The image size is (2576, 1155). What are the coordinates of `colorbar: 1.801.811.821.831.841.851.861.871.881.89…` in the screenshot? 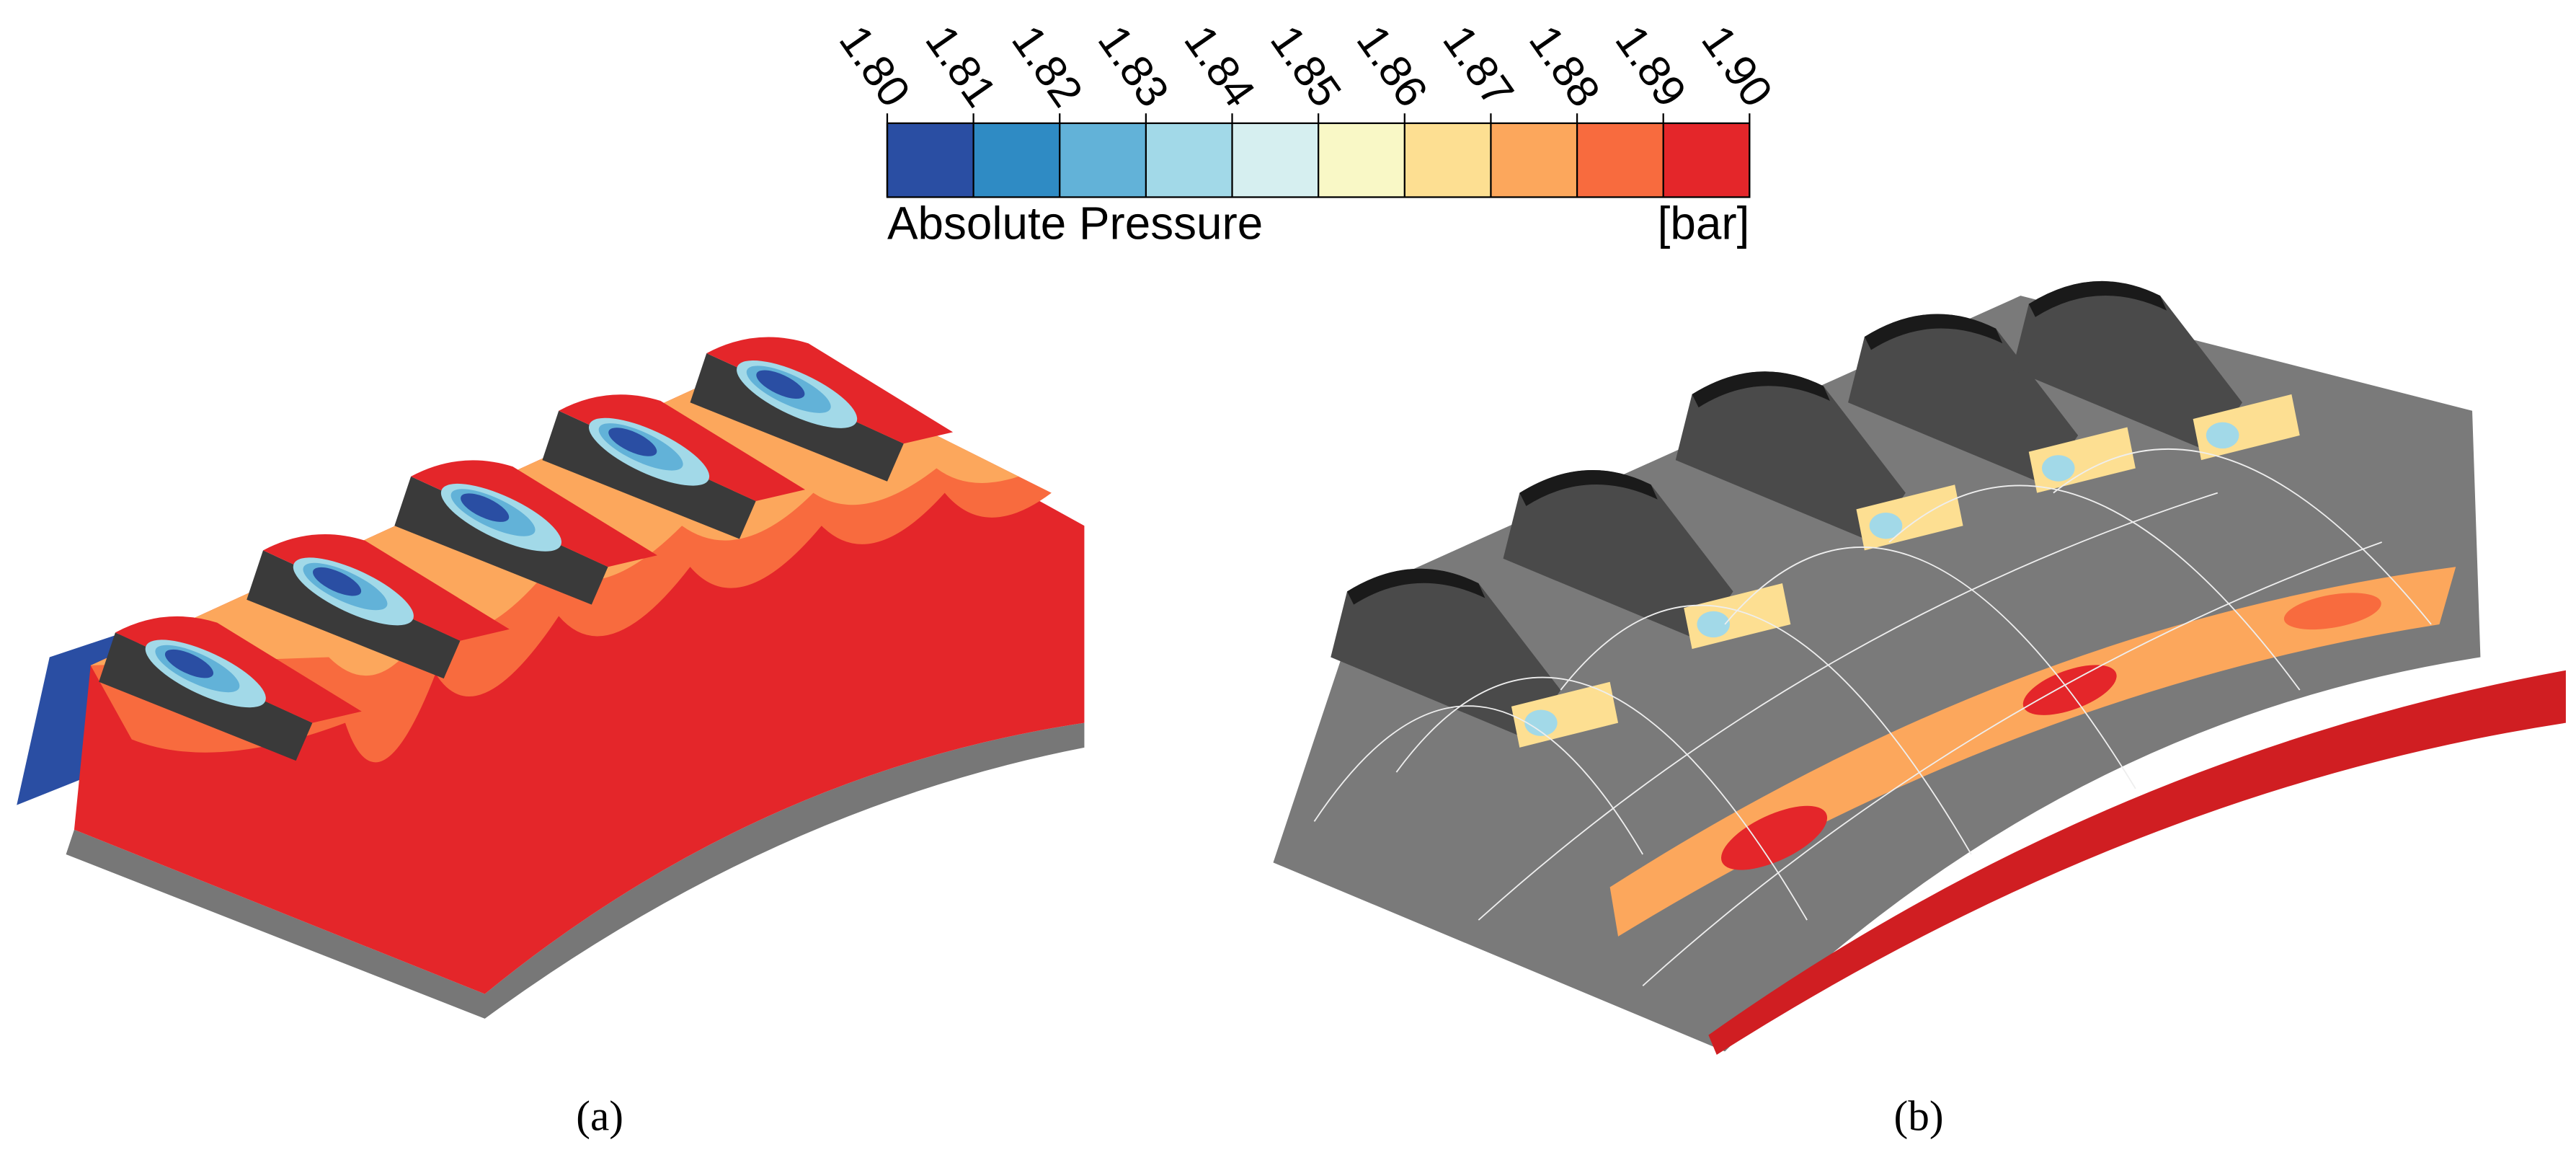 It's located at (1306, 108).